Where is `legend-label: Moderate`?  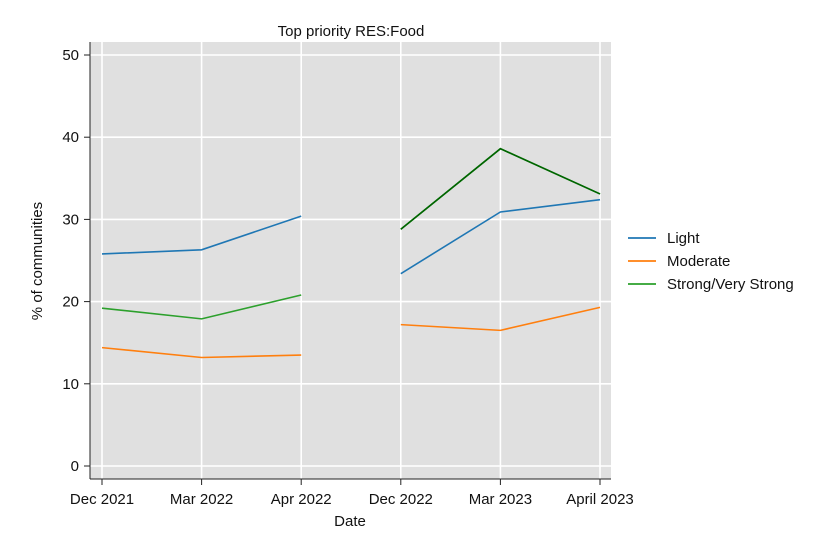 legend-label: Moderate is located at coordinates (698, 261).